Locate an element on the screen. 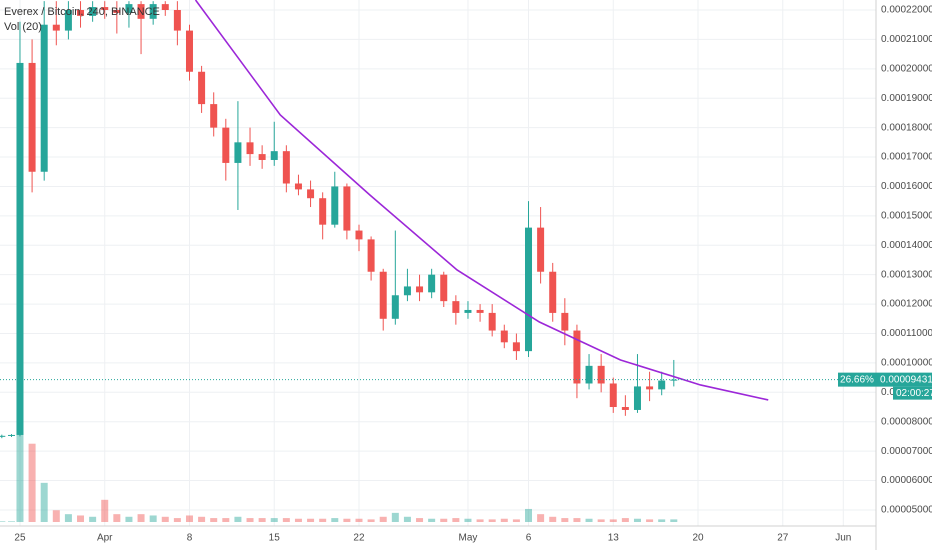 The image size is (932, 550). y-tick-label: 0.00014000 is located at coordinates (906, 245).